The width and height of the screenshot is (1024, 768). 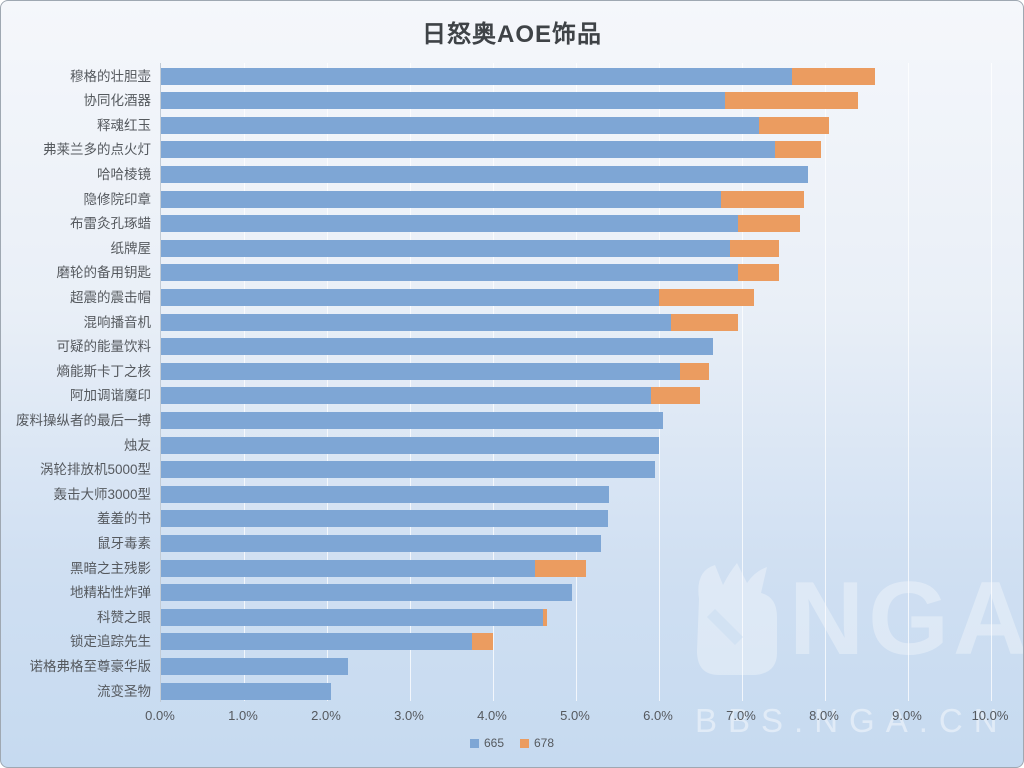 I want to click on x-tick-label: 1.0%, so click(x=243, y=715).